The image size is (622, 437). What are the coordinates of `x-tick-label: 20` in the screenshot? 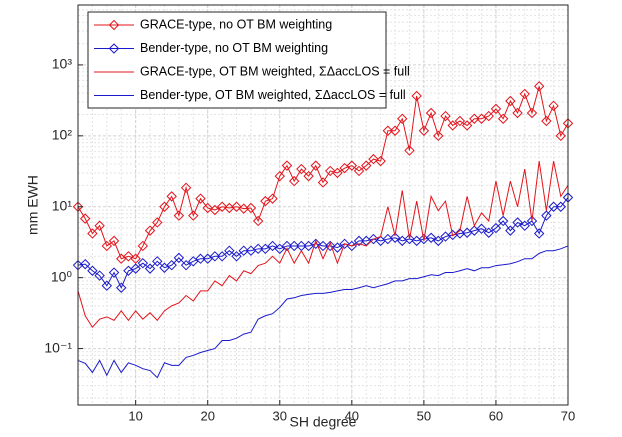 It's located at (207, 415).